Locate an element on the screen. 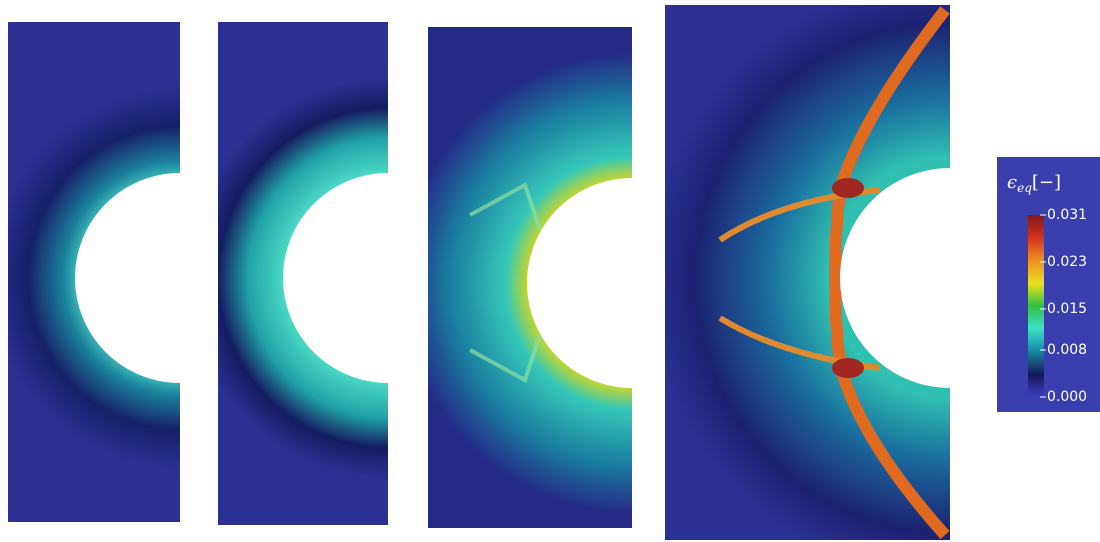  colorbar-label: ϵeq[−] is located at coordinates (1034, 183).